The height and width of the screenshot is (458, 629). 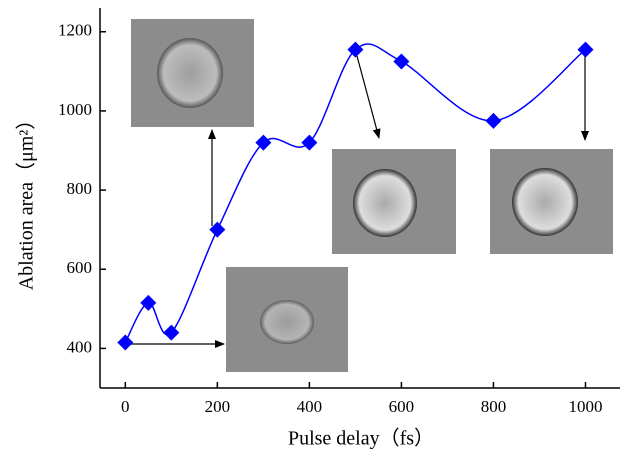 I want to click on arrow, so click(x=368, y=97).